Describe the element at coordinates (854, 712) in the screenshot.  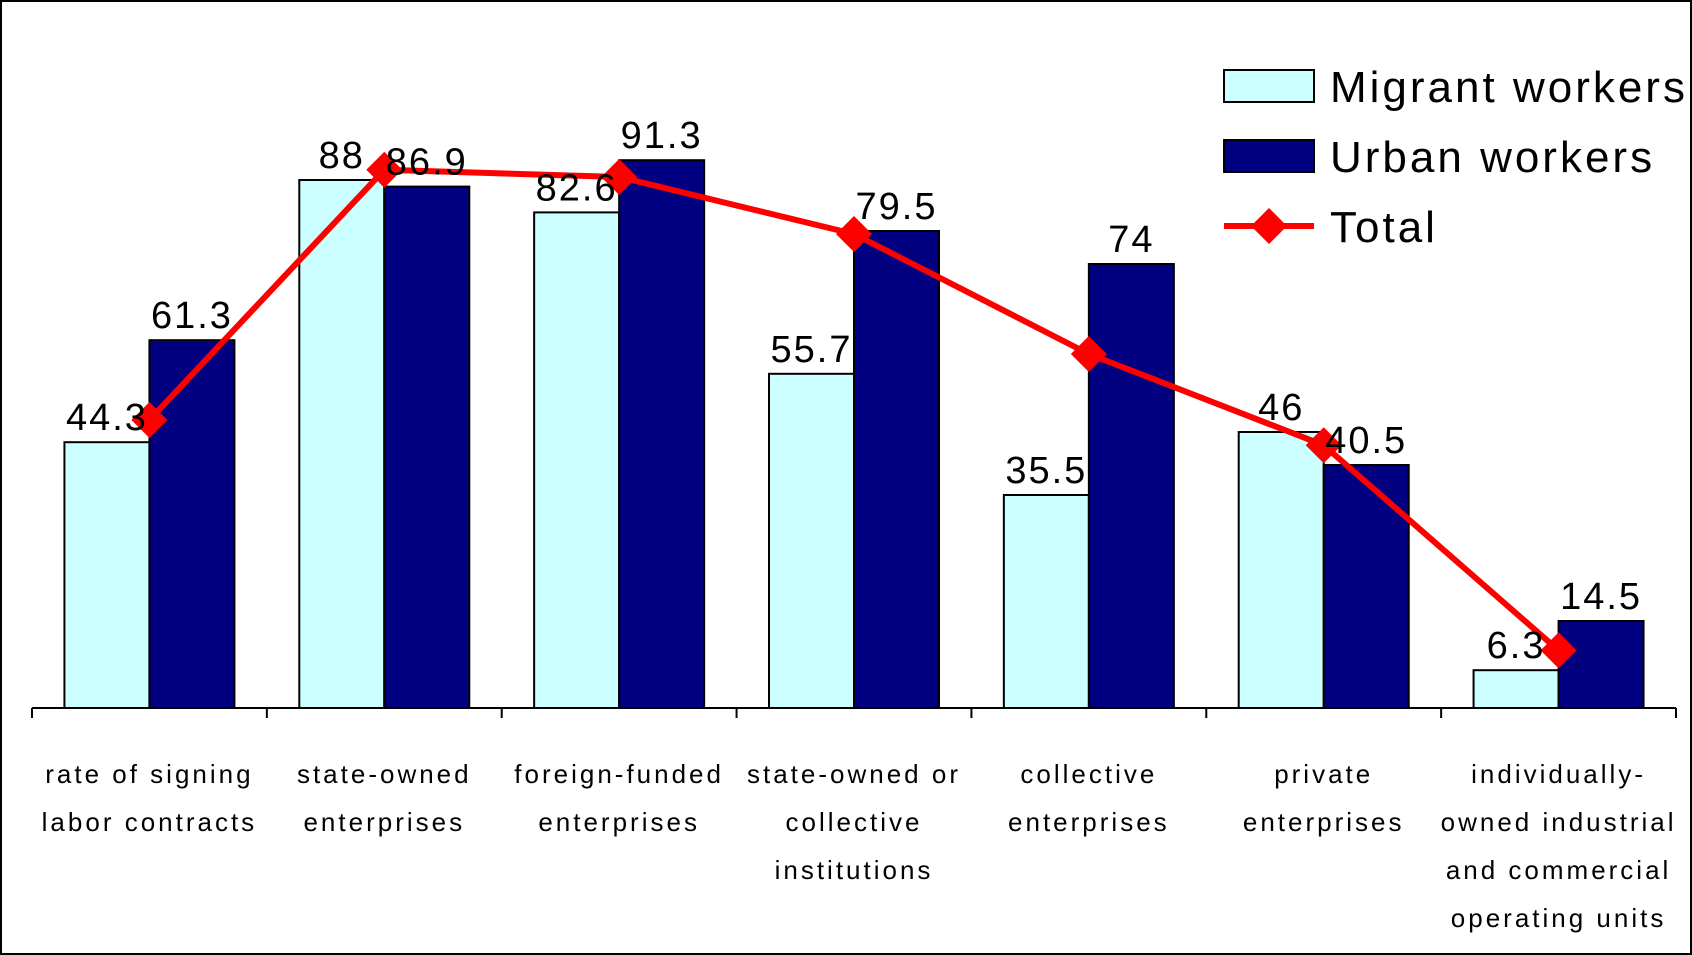
I see `x-axis` at that location.